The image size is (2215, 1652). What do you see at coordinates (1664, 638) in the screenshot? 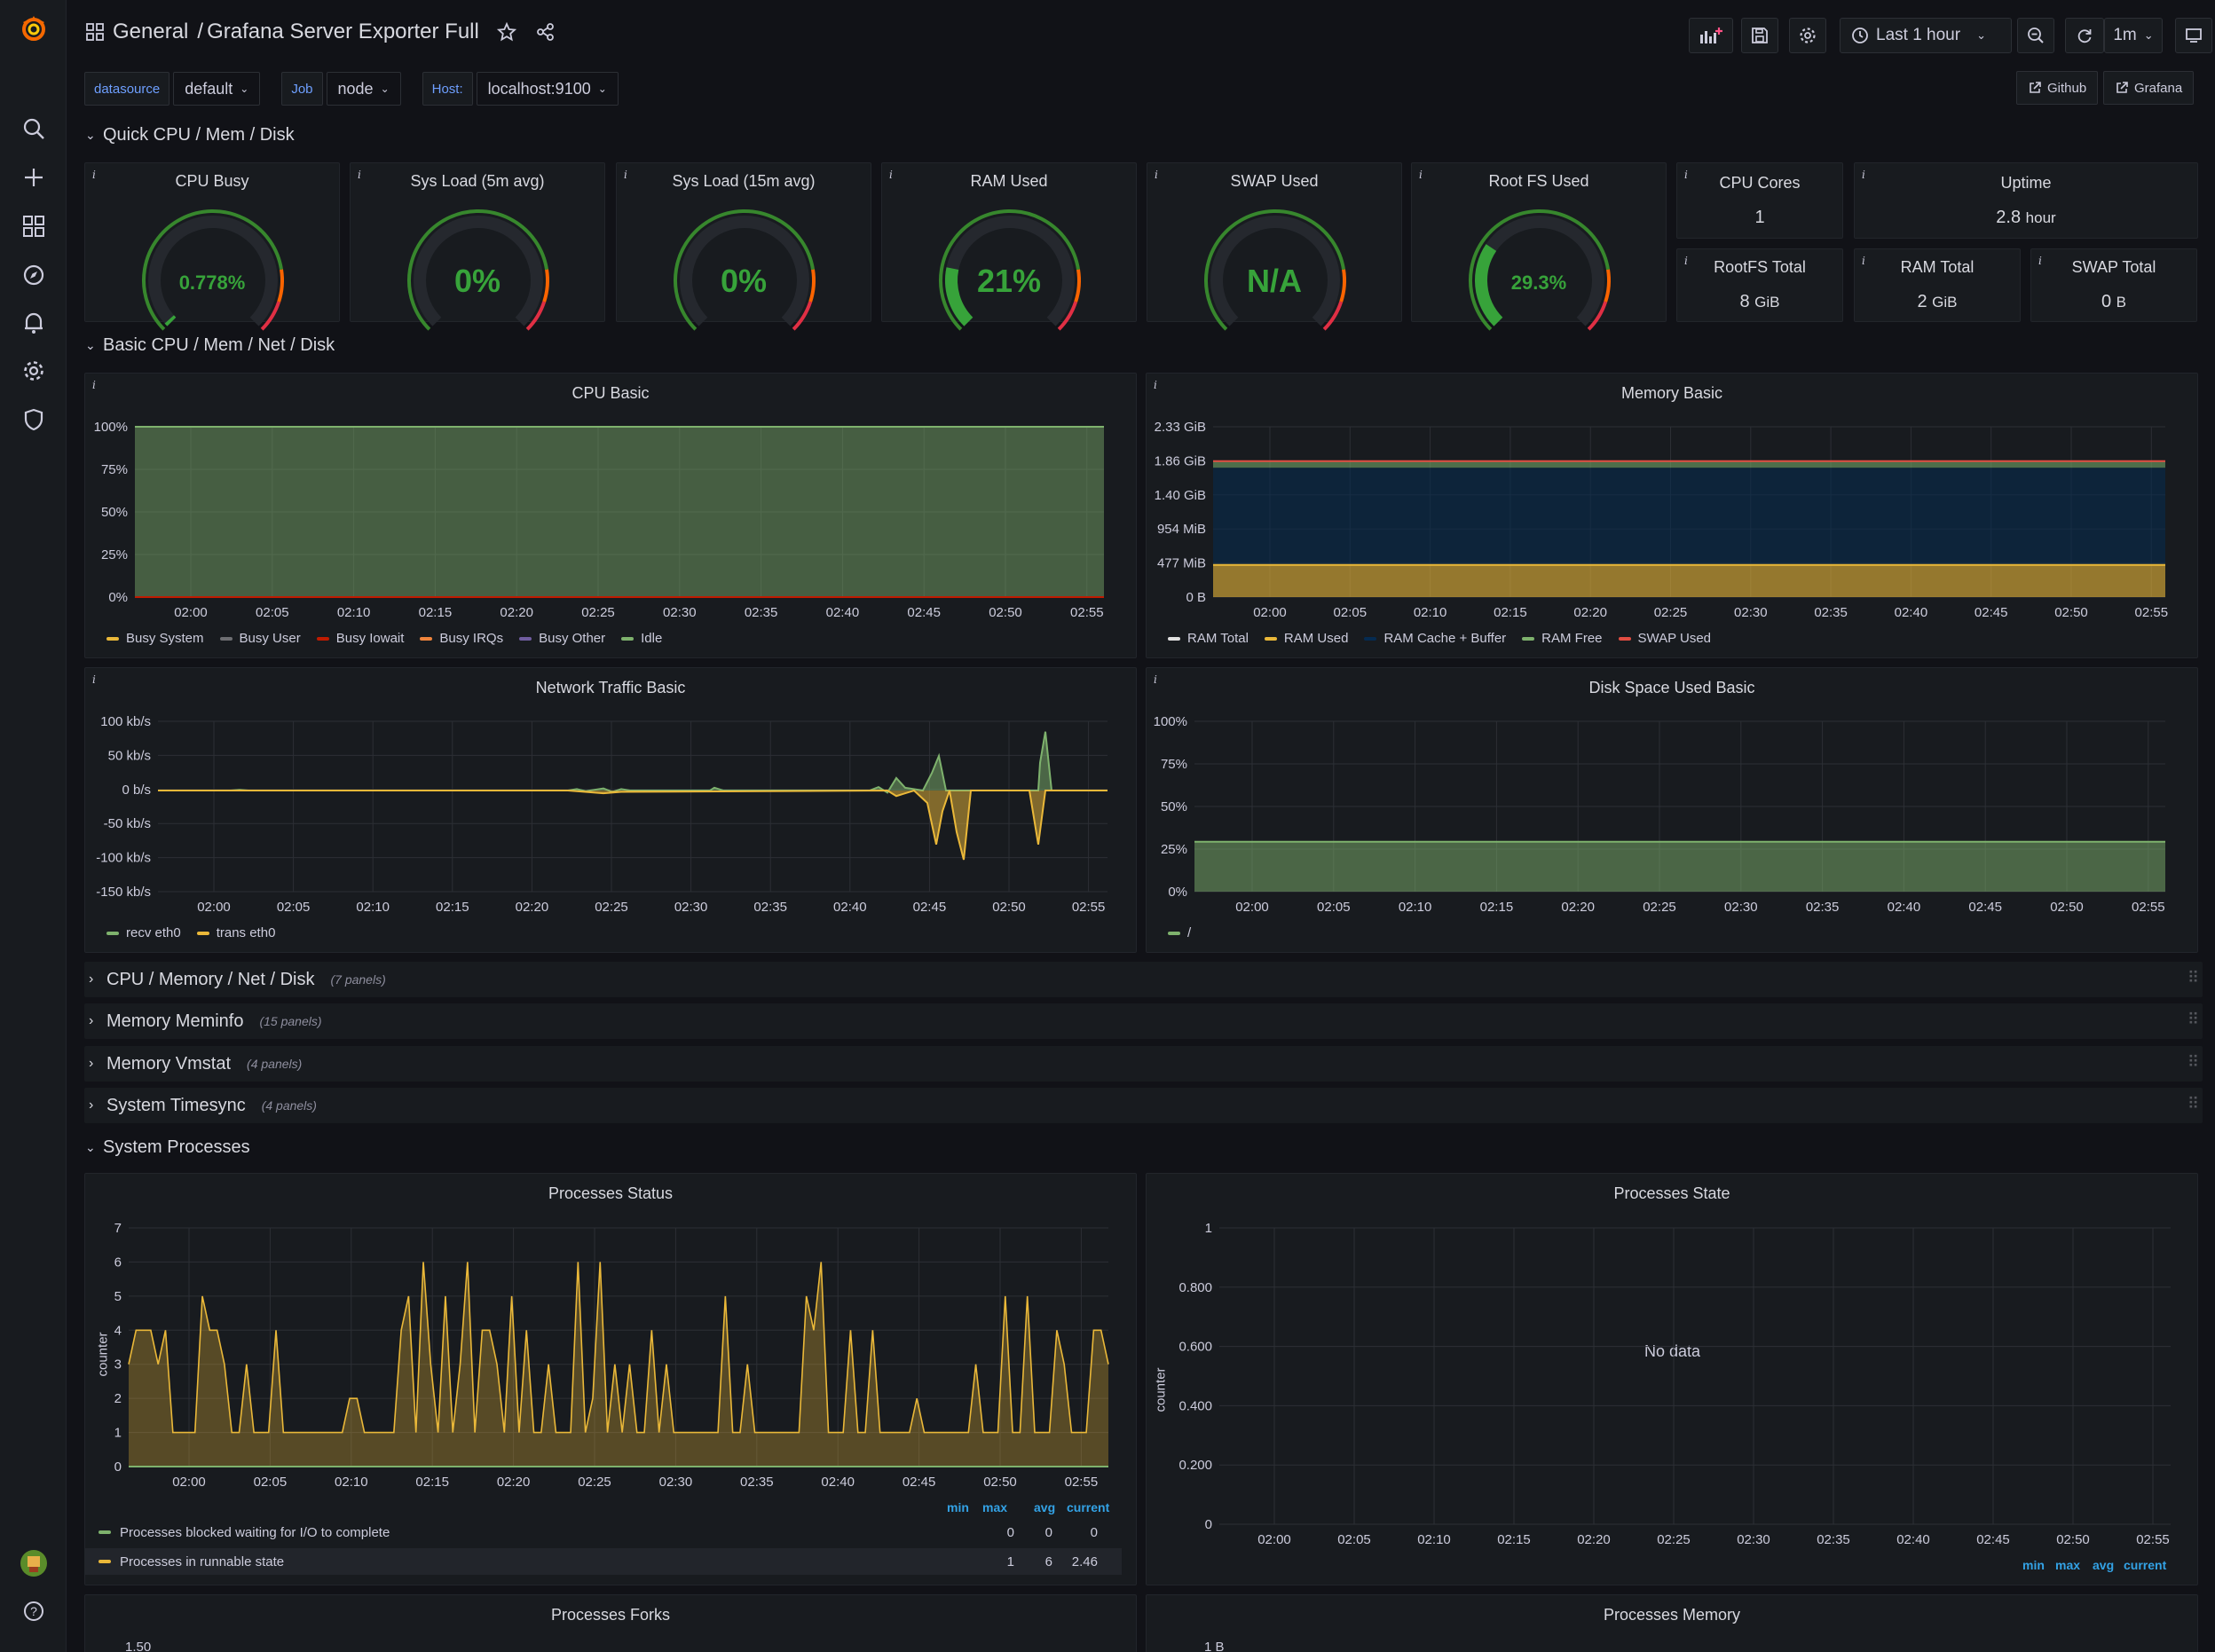
I see `legend-item: SWAP Used` at bounding box center [1664, 638].